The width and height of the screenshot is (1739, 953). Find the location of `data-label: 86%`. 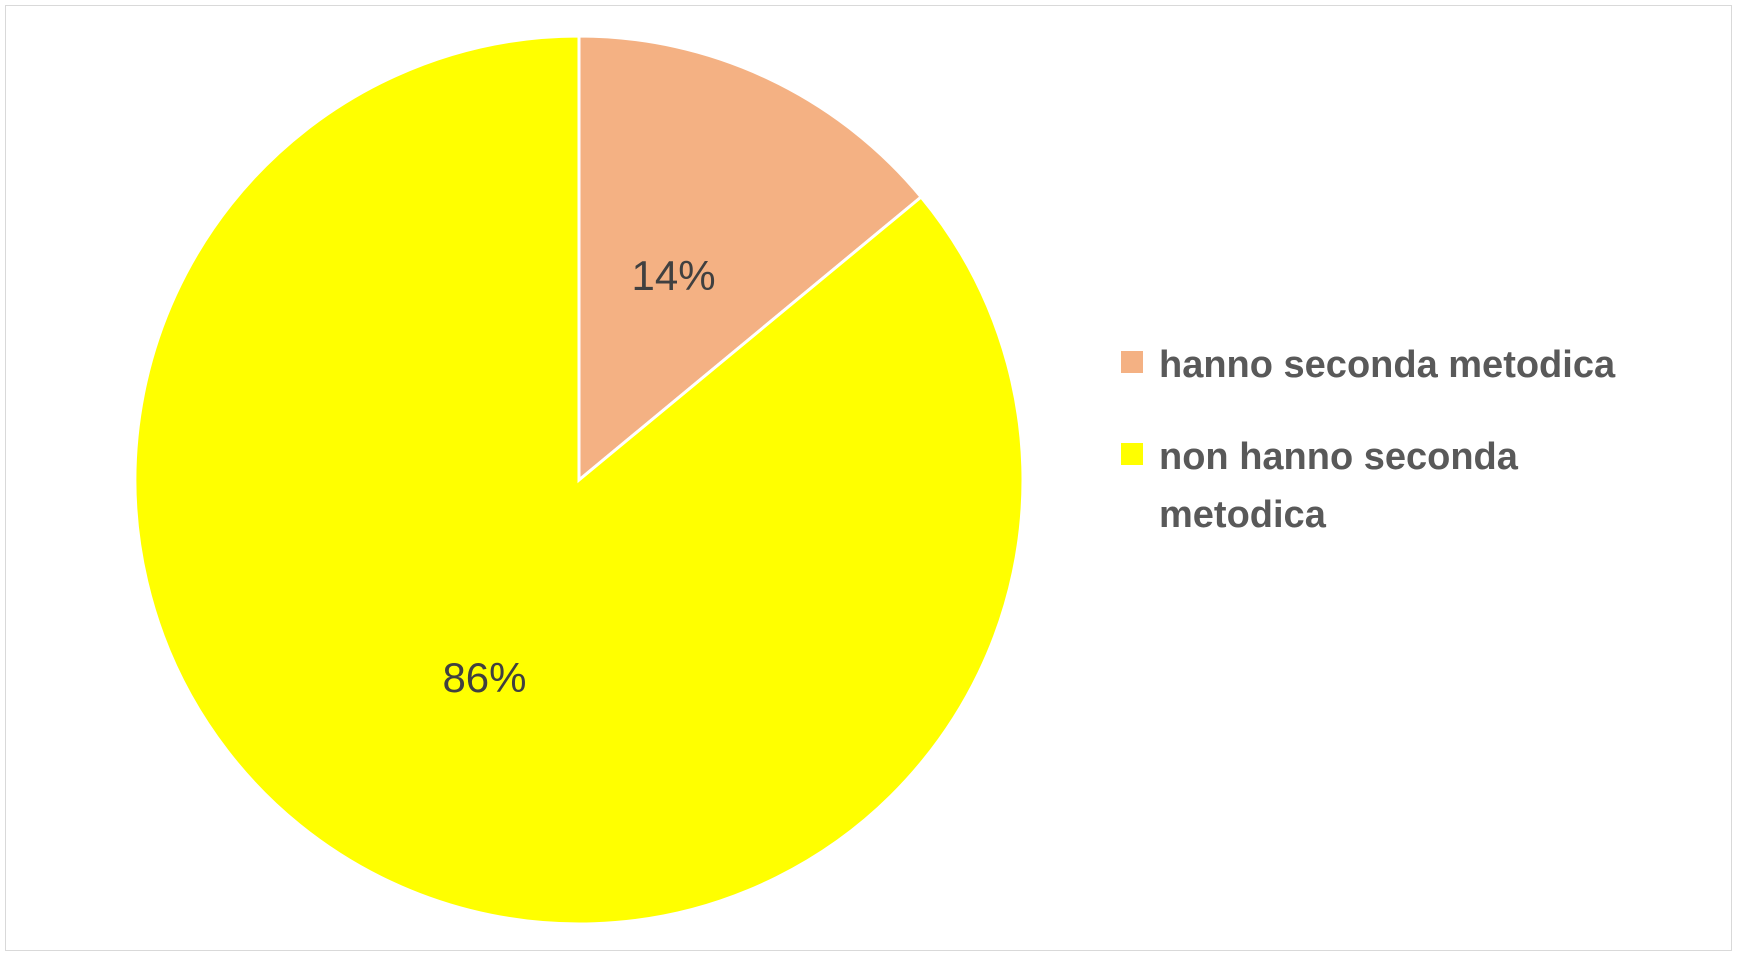

data-label: 86% is located at coordinates (484, 677).